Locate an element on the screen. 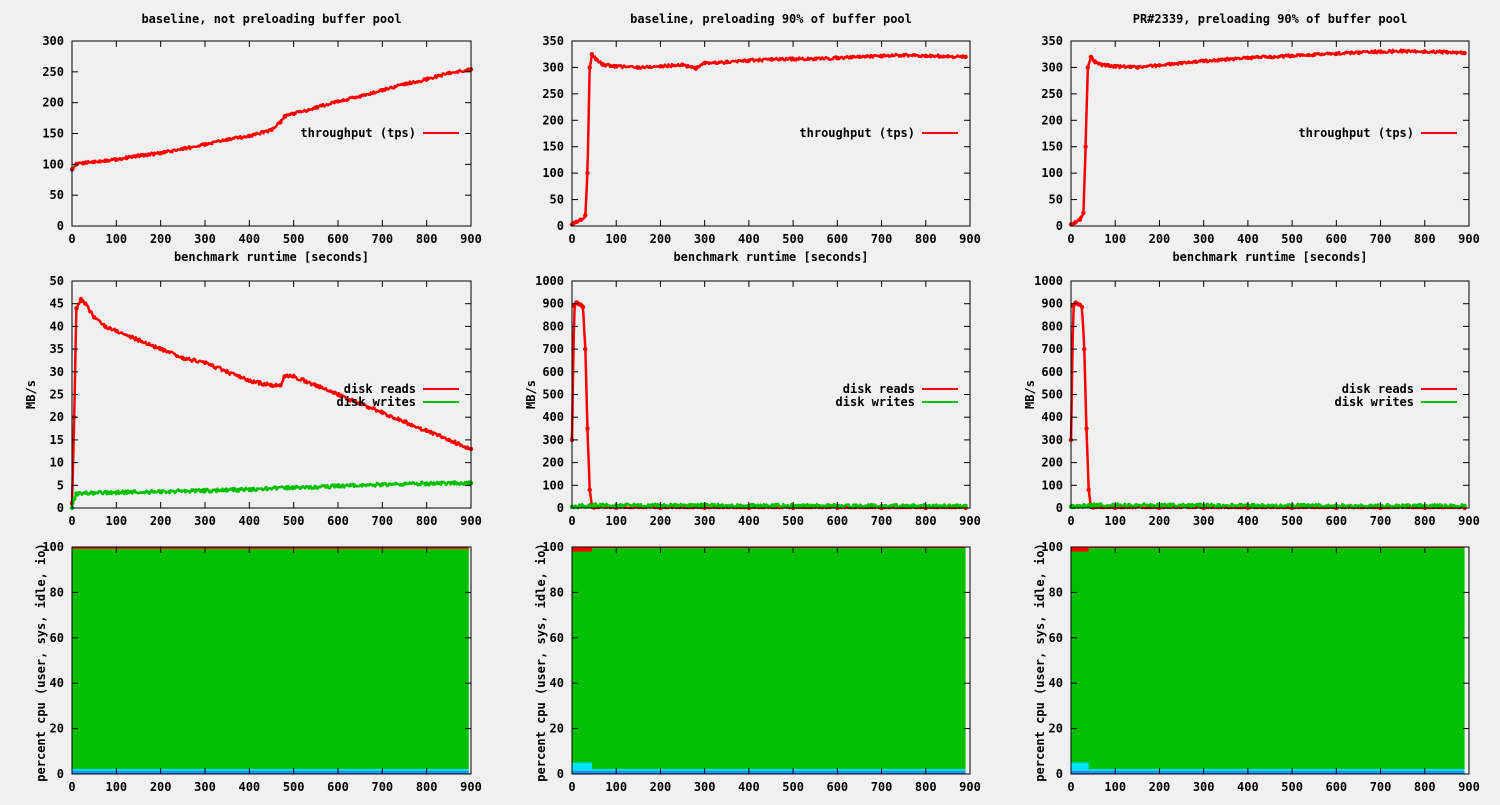  plot-frame is located at coordinates (771, 660).